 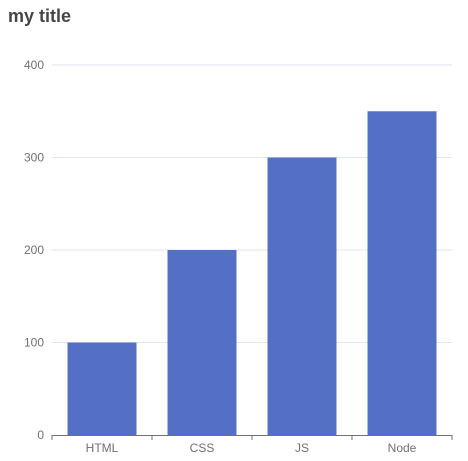 What do you see at coordinates (402, 273) in the screenshot?
I see `bar-node` at bounding box center [402, 273].